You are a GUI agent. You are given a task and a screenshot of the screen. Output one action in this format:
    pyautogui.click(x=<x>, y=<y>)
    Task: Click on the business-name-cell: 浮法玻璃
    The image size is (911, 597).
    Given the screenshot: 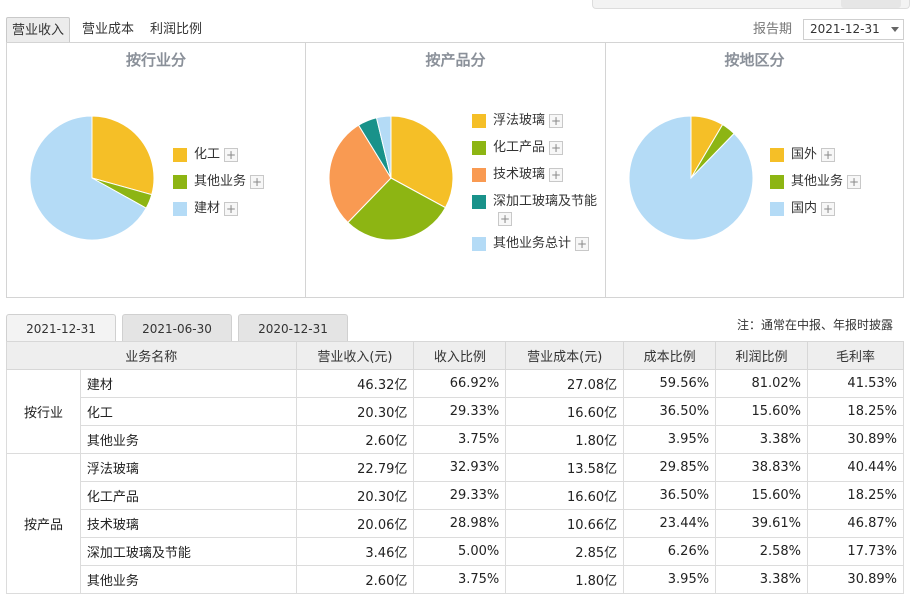 What is the action you would take?
    pyautogui.click(x=188, y=467)
    